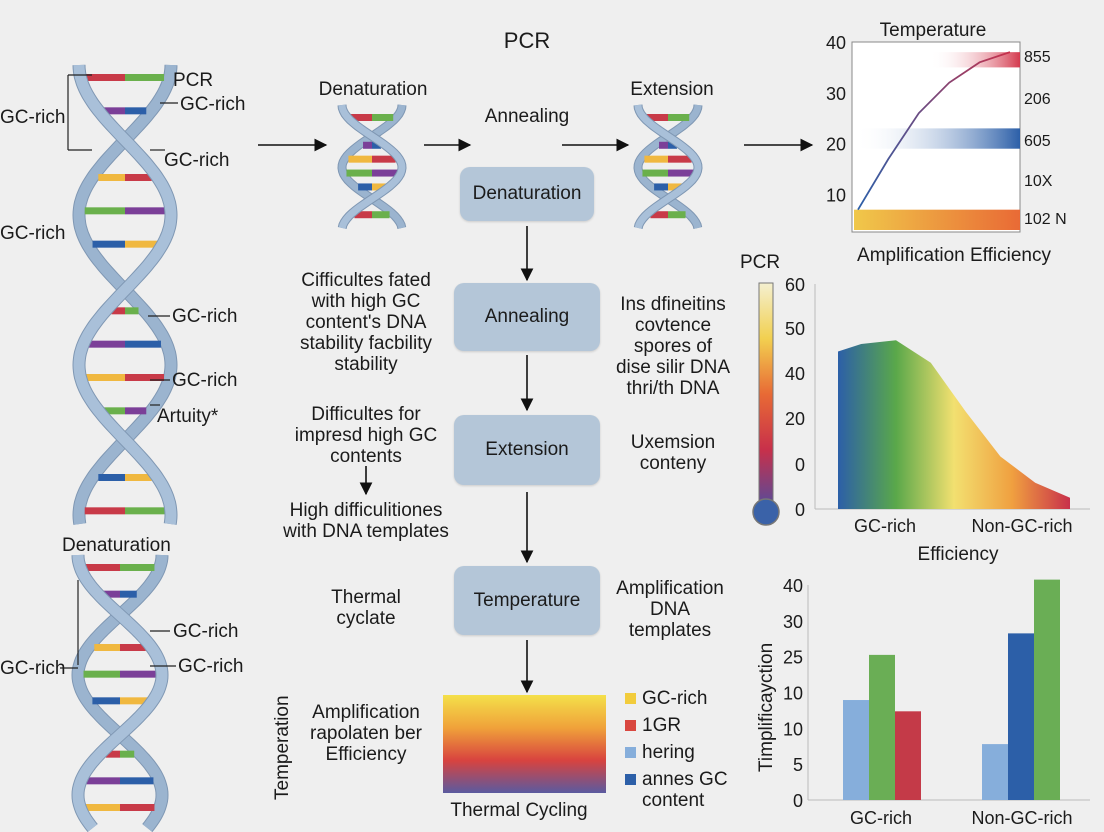  Describe the element at coordinates (366, 521) in the screenshot. I see `note: High difficulitiones with DNA templates` at that location.